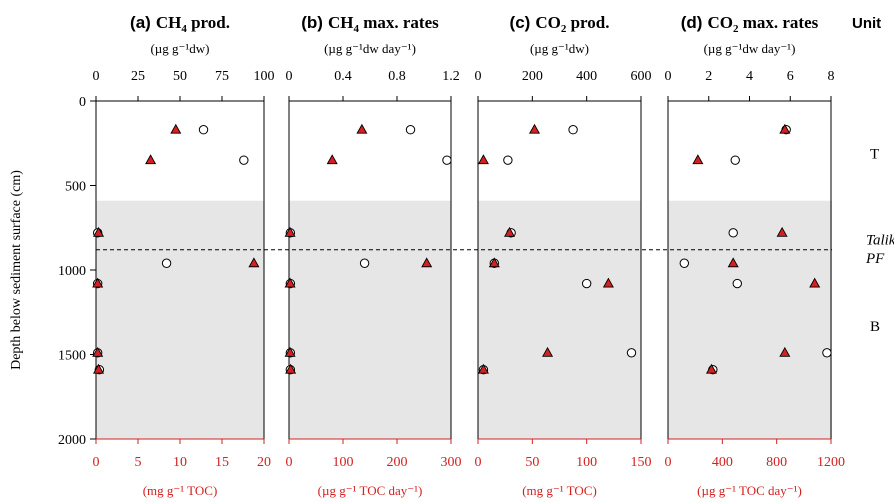 This screenshot has width=894, height=502. Describe the element at coordinates (180, 76) in the screenshot. I see `top-tick-label: 50` at that location.